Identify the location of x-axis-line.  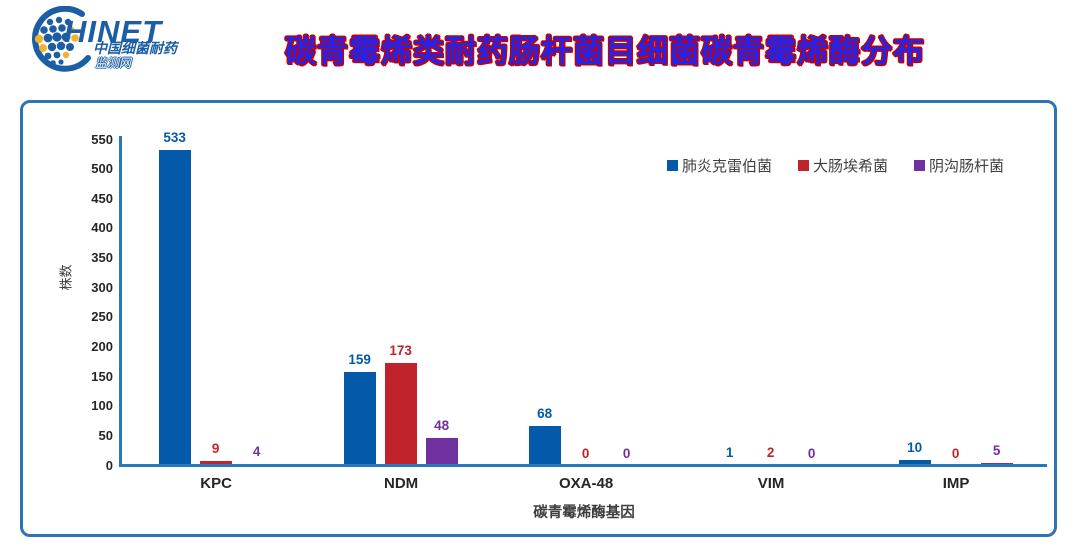
(583, 465).